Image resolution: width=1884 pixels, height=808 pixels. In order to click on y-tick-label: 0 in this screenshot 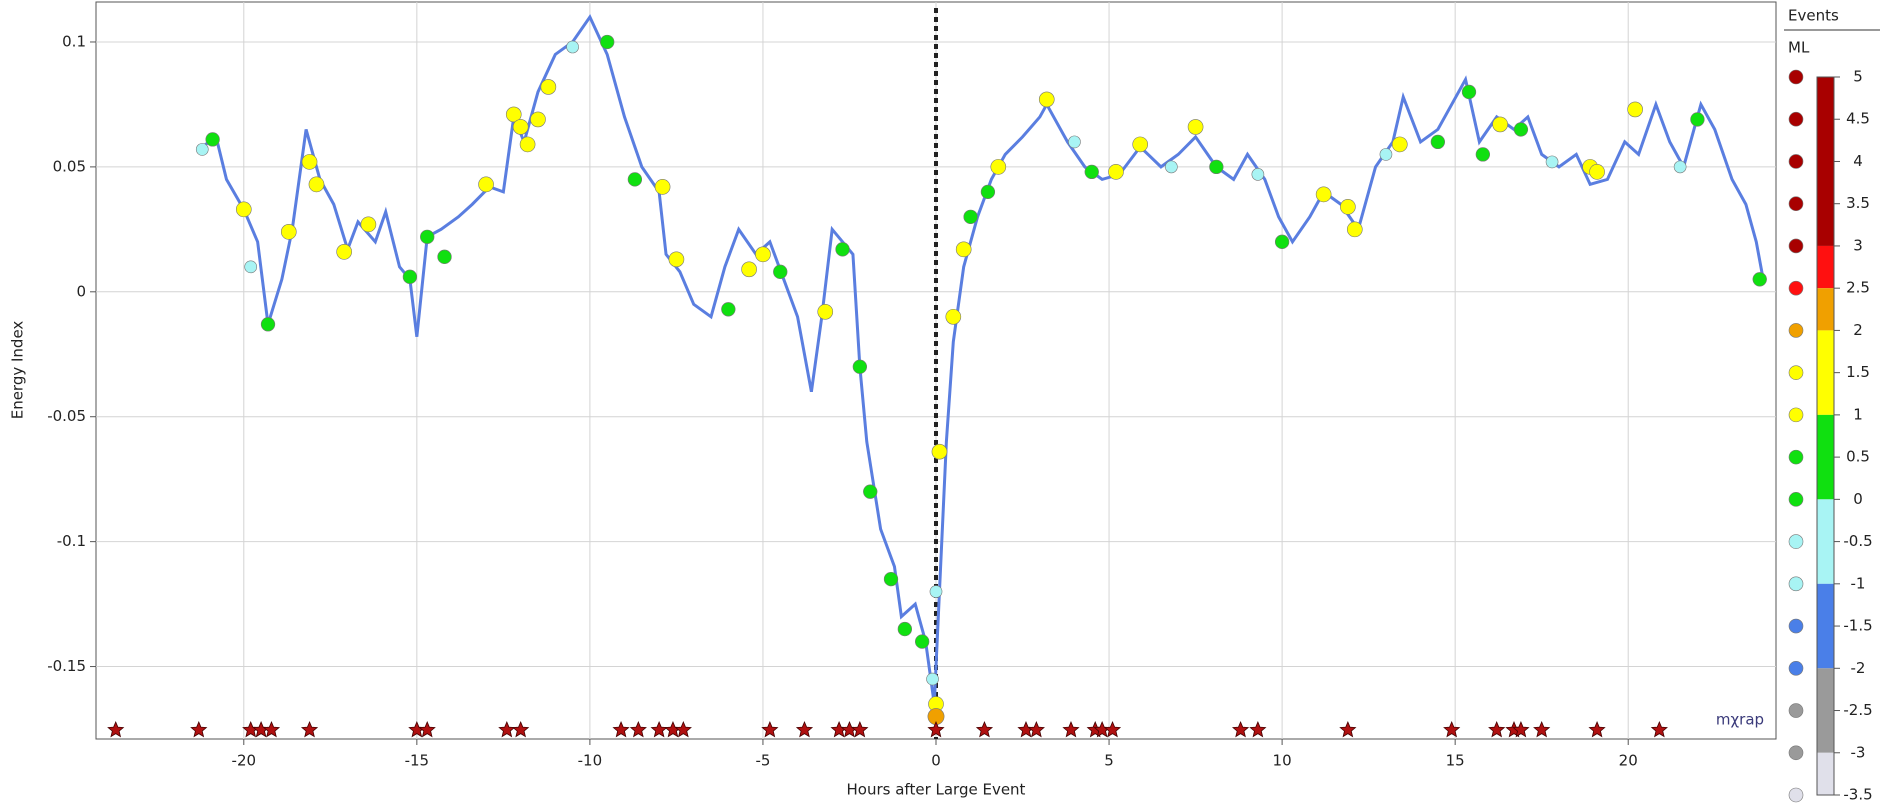, I will do `click(81, 291)`.